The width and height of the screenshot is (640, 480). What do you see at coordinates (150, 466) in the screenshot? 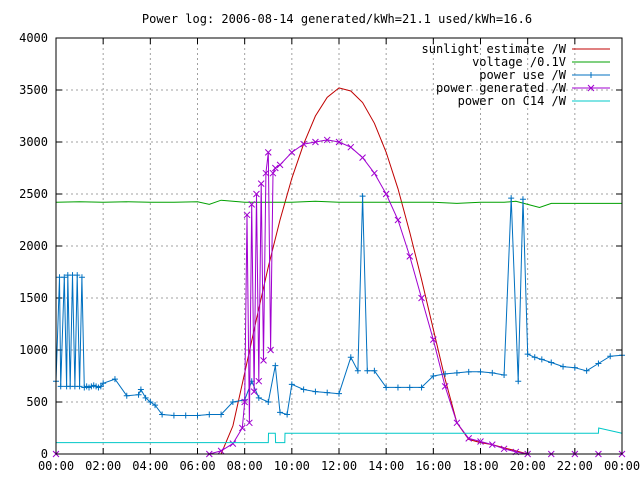
I see `x-tick-label: 04:00` at bounding box center [150, 466].